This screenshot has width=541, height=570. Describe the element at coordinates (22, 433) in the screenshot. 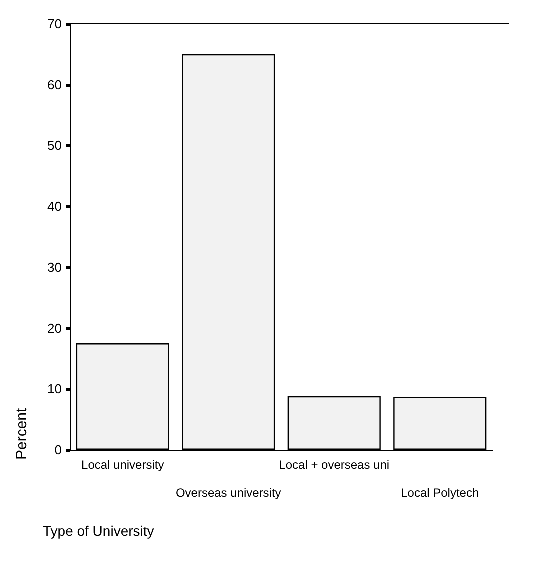

I see `y-axis-title: Percent` at that location.